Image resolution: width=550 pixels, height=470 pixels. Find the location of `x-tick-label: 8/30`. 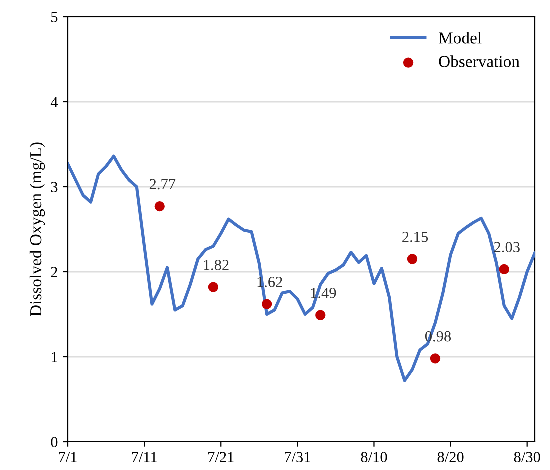

x-tick-label: 8/30 is located at coordinates (527, 457).